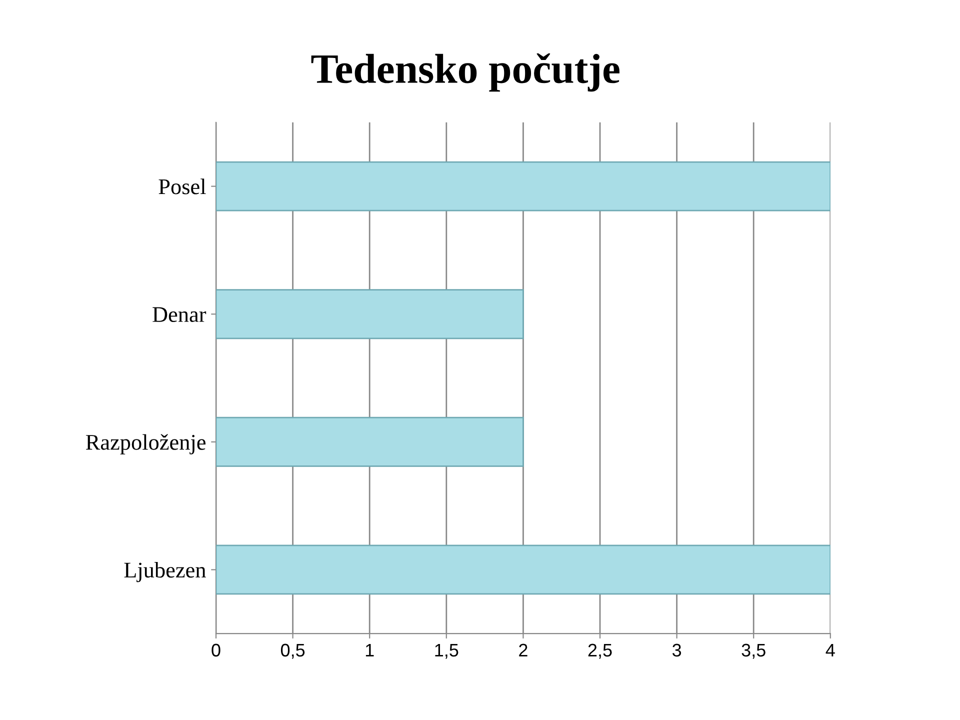 The height and width of the screenshot is (720, 960). I want to click on y-tick-label: Posel, so click(182, 186).